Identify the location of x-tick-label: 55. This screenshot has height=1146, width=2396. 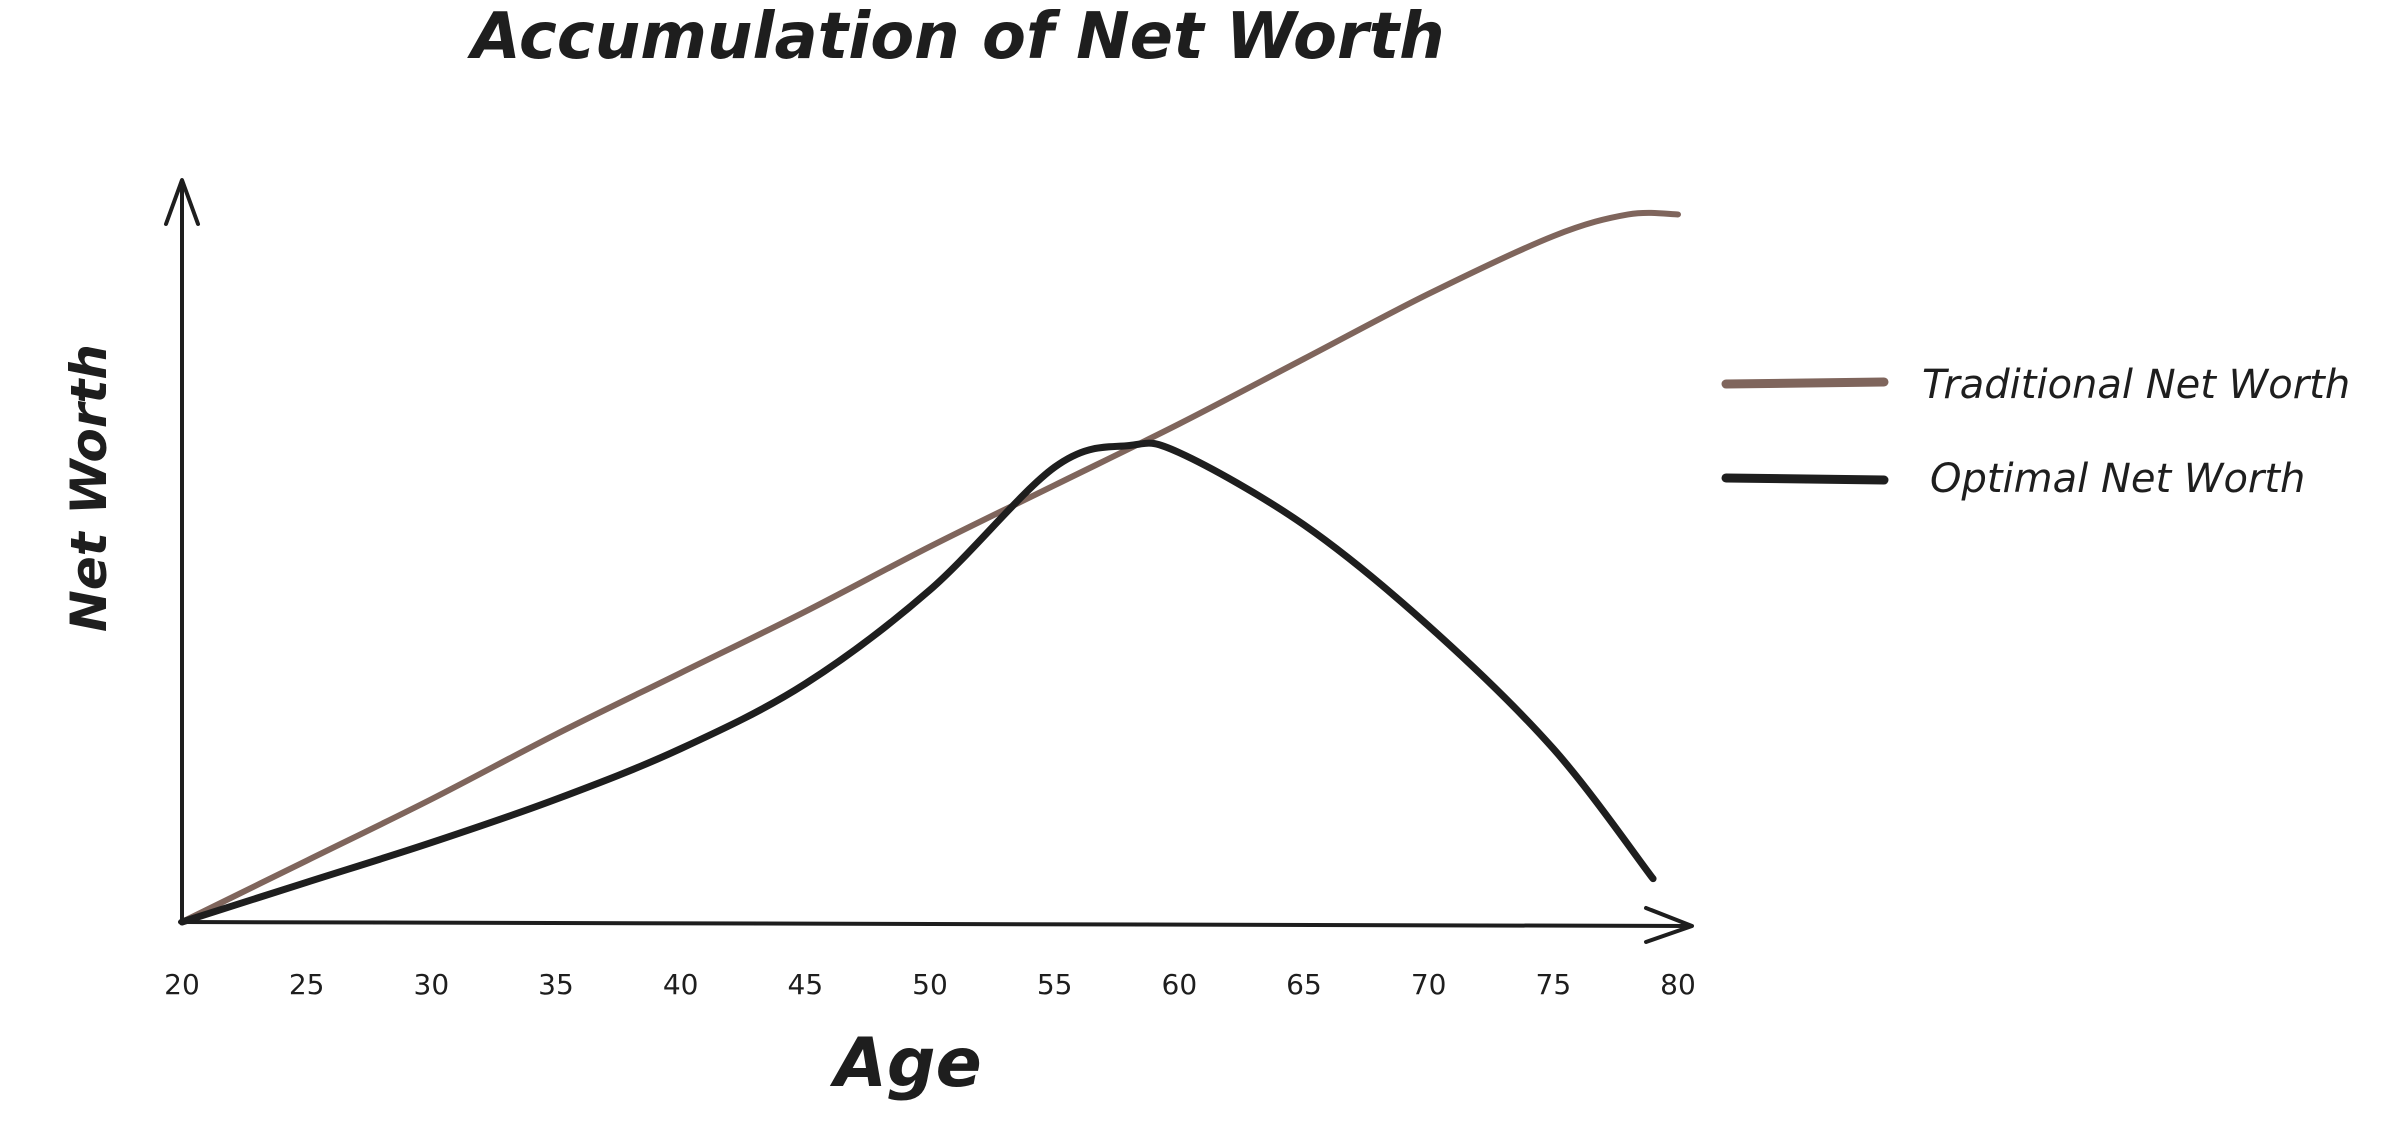
(1055, 984).